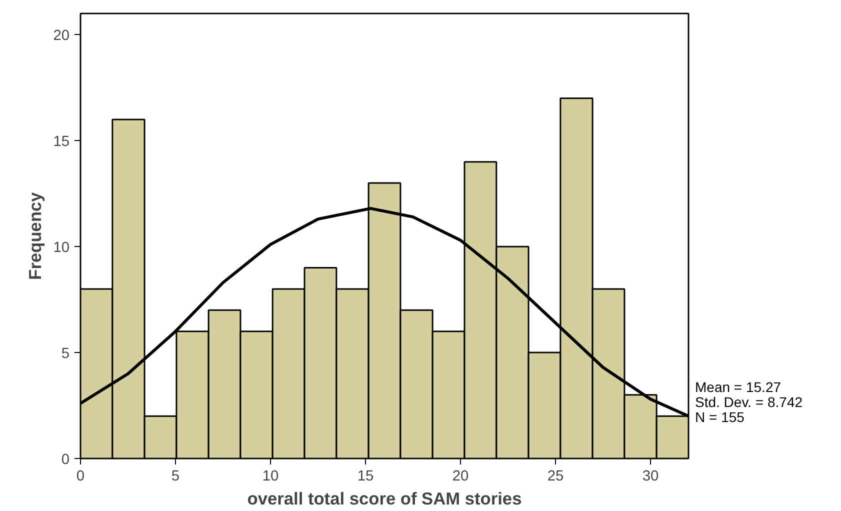 The height and width of the screenshot is (511, 841). I want to click on y-tick-label: 0, so click(65, 460).